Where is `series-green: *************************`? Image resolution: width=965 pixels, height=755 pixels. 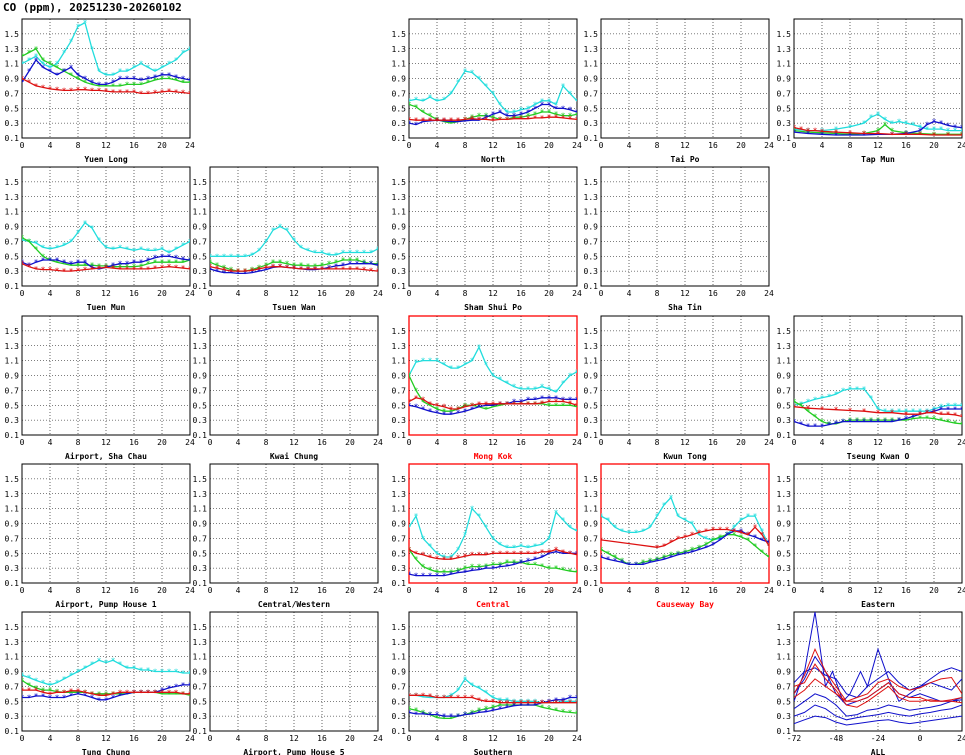 series-green: ************************* is located at coordinates (106, 68).